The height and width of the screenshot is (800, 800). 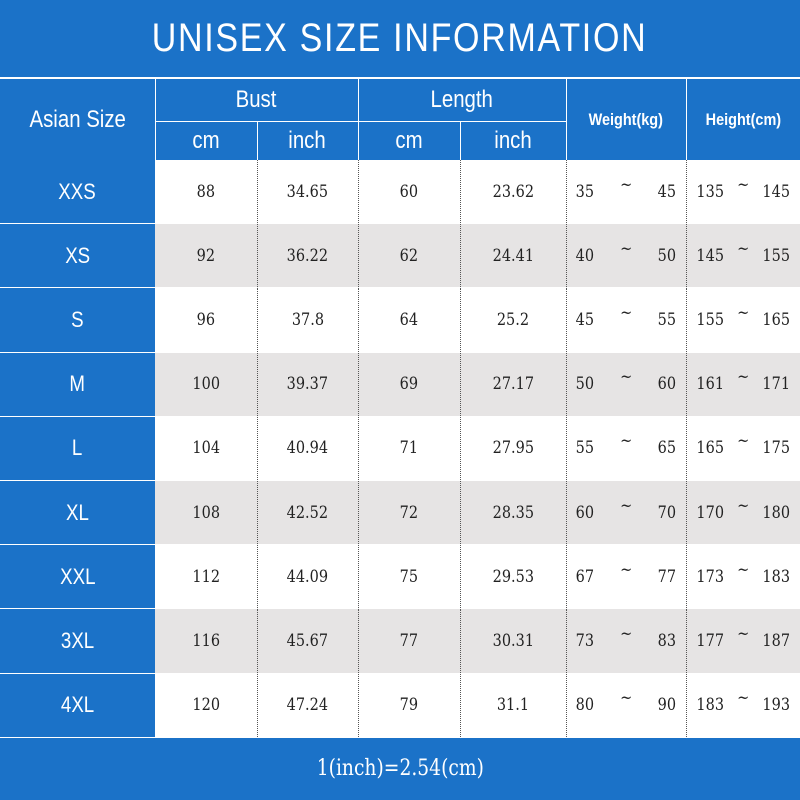 What do you see at coordinates (626, 119) in the screenshot?
I see `header-weight: Weight(kg)` at bounding box center [626, 119].